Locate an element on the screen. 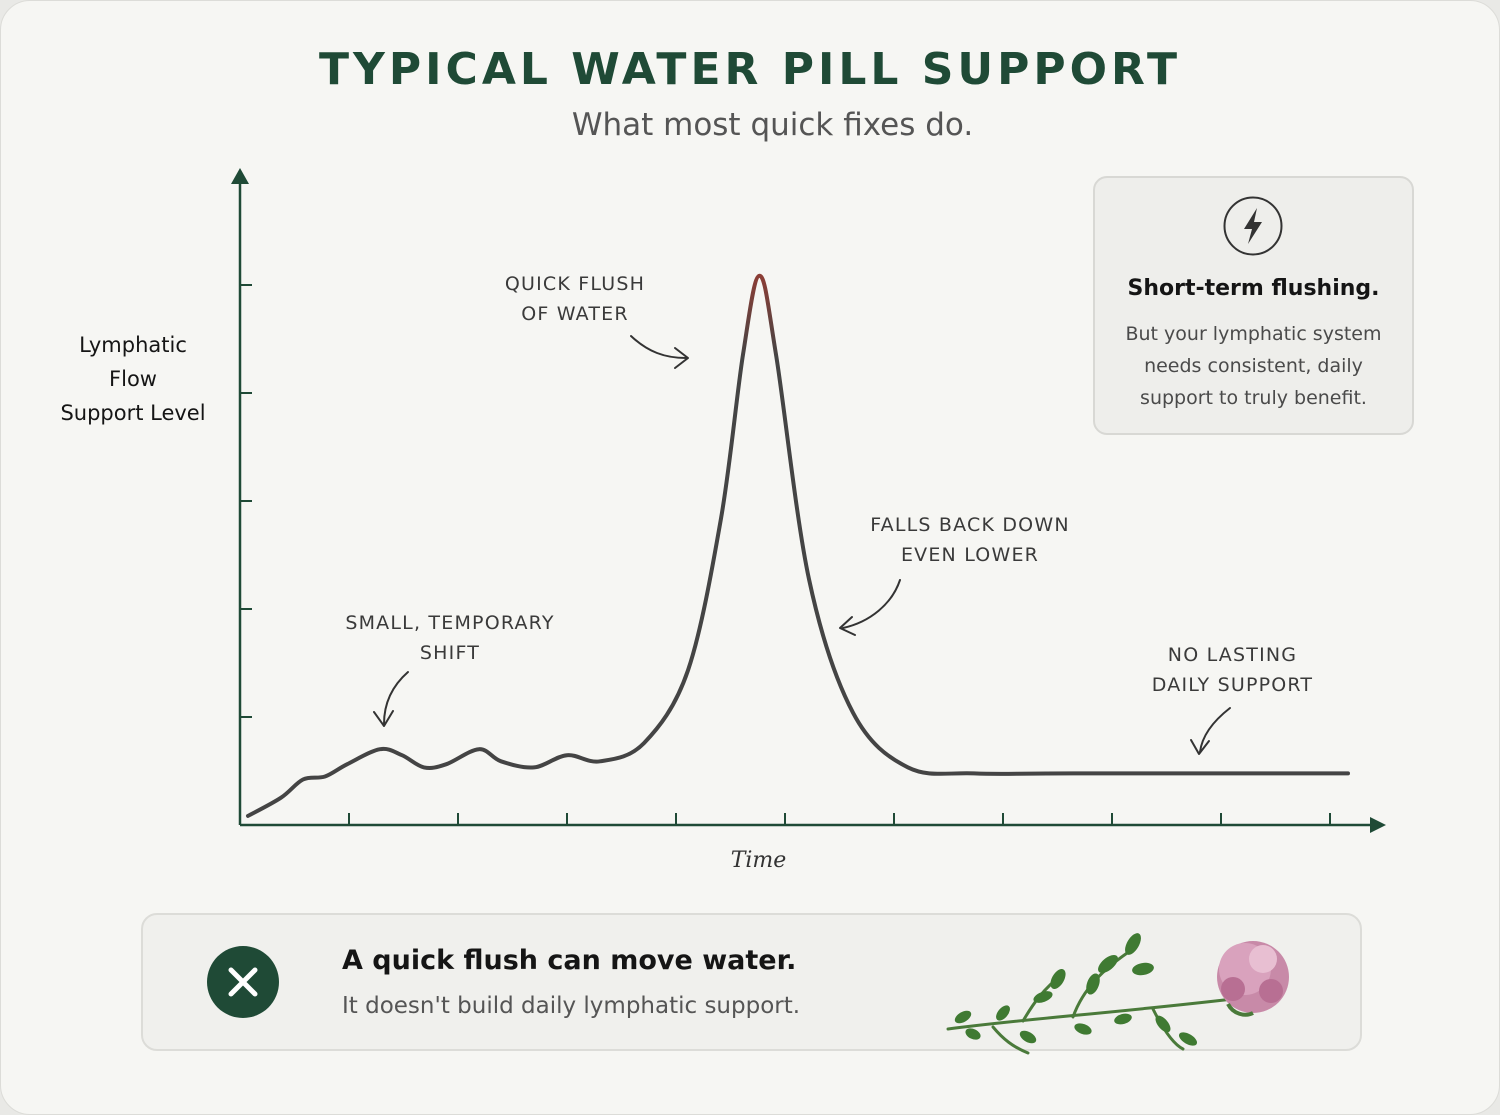 Image resolution: width=1500 pixels, height=1115 pixels. page-subtitle: What most quick fixes do. is located at coordinates (772, 125).